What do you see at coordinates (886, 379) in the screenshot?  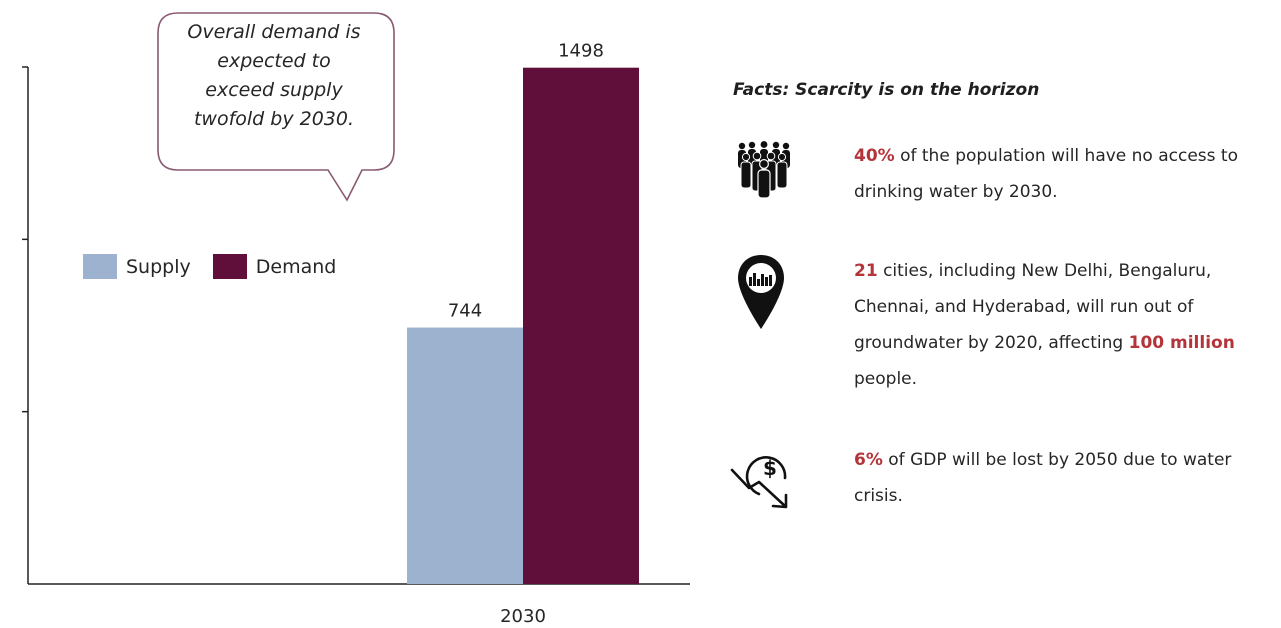 I see `fact-body-cities-b: people.` at bounding box center [886, 379].